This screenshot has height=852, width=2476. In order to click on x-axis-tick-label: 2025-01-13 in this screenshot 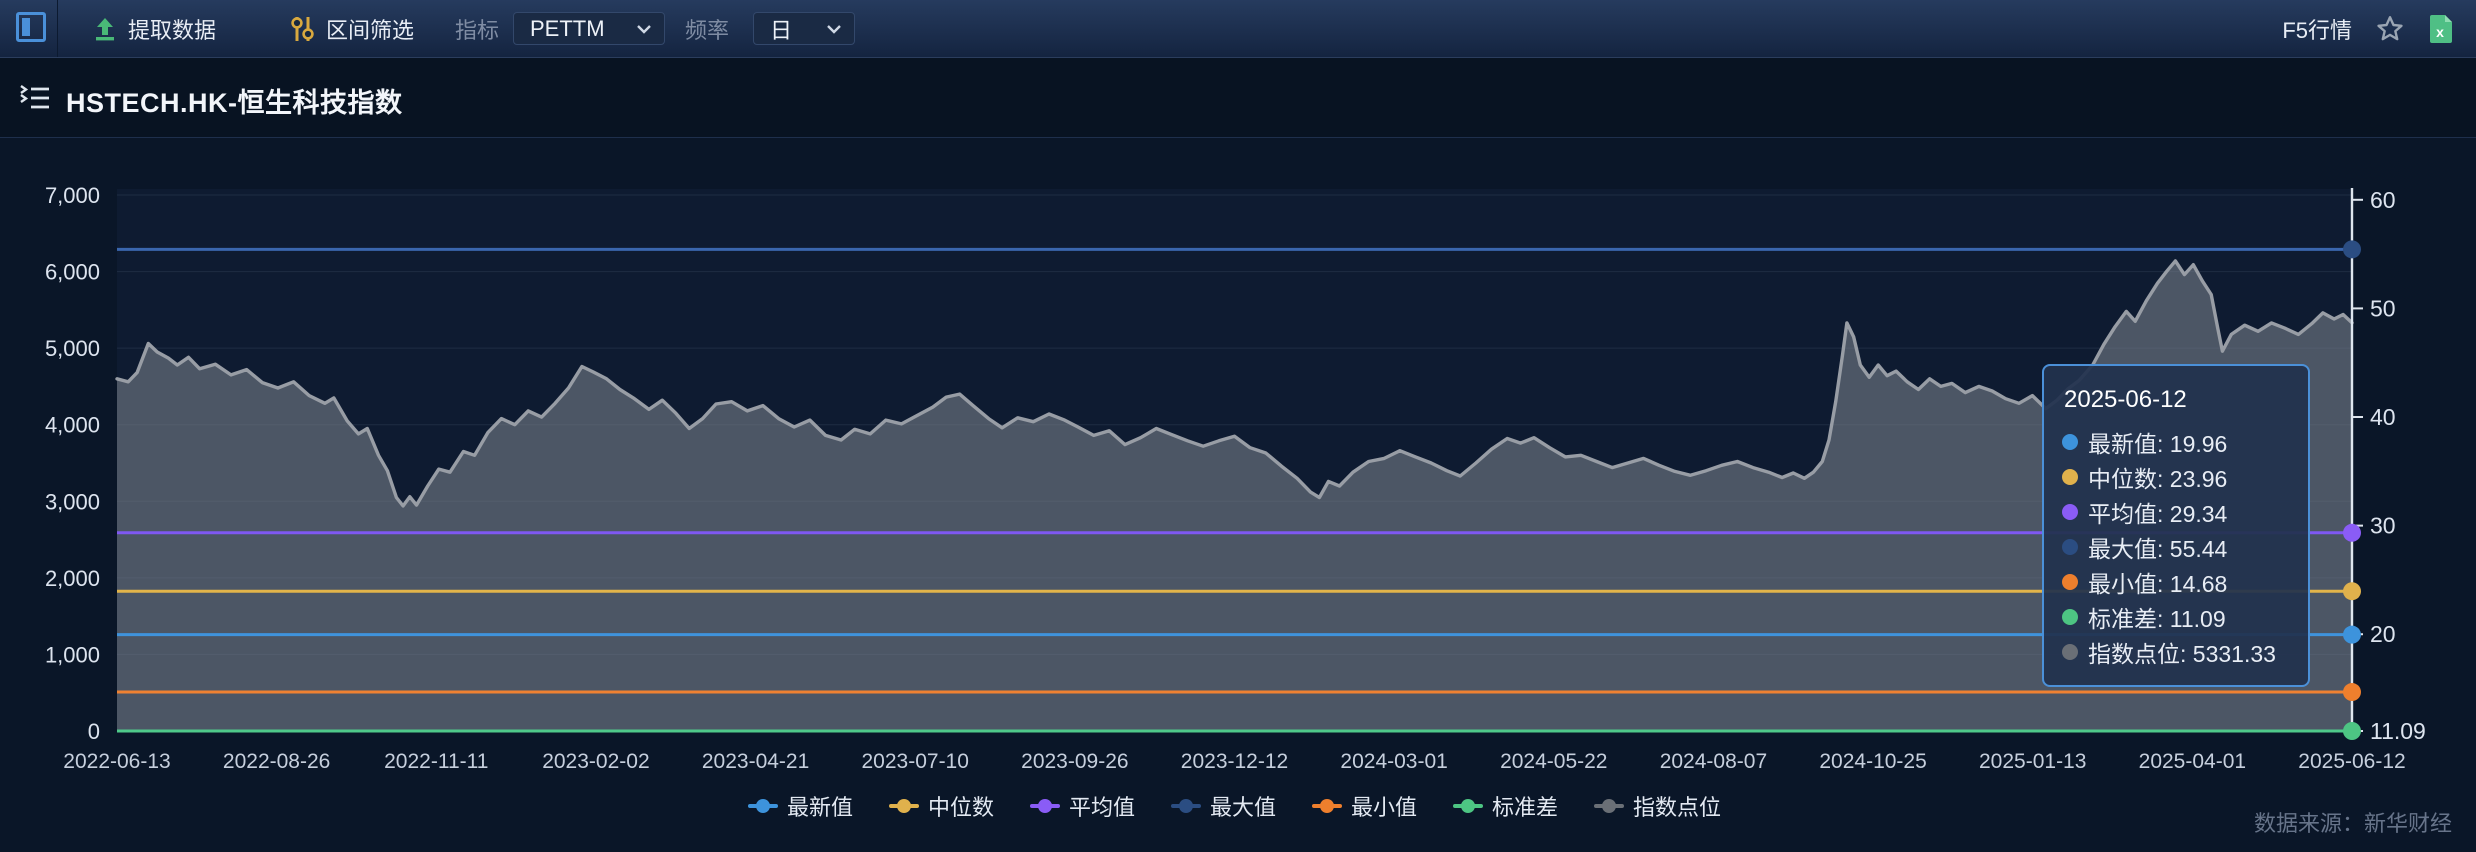, I will do `click(2032, 761)`.